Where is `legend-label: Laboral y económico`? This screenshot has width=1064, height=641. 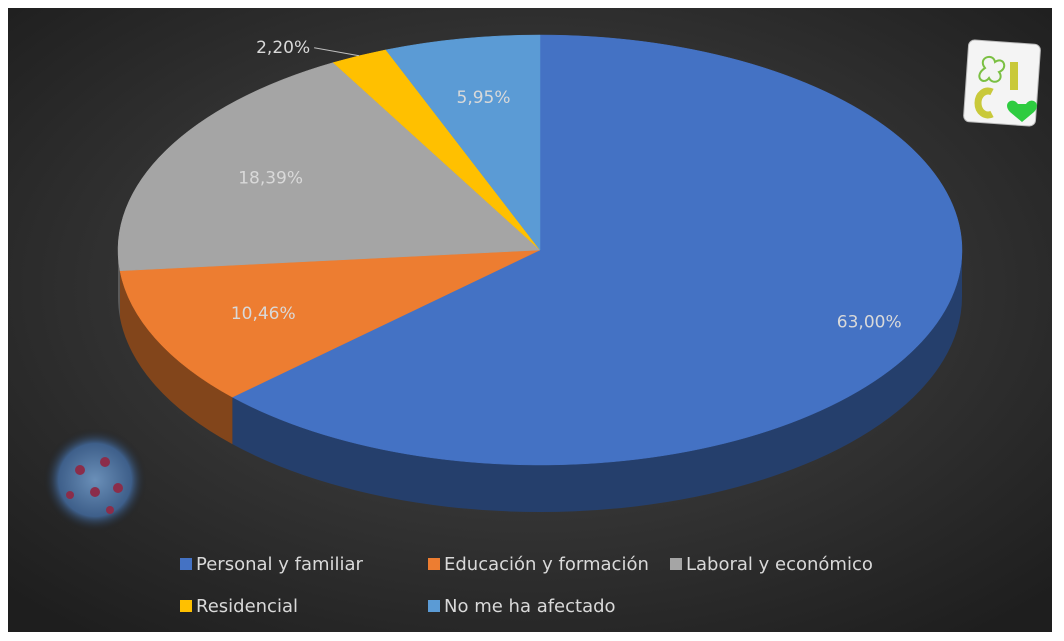
legend-label: Laboral y económico is located at coordinates (779, 564).